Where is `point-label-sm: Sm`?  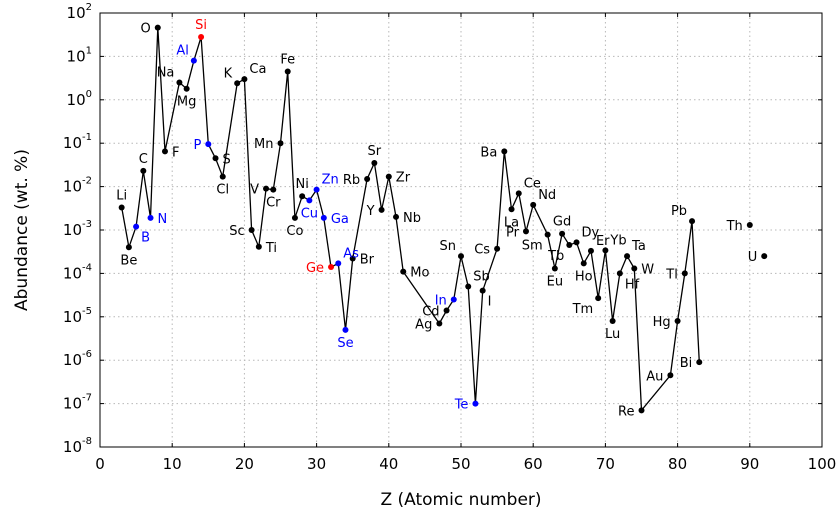
point-label-sm: Sm is located at coordinates (532, 246).